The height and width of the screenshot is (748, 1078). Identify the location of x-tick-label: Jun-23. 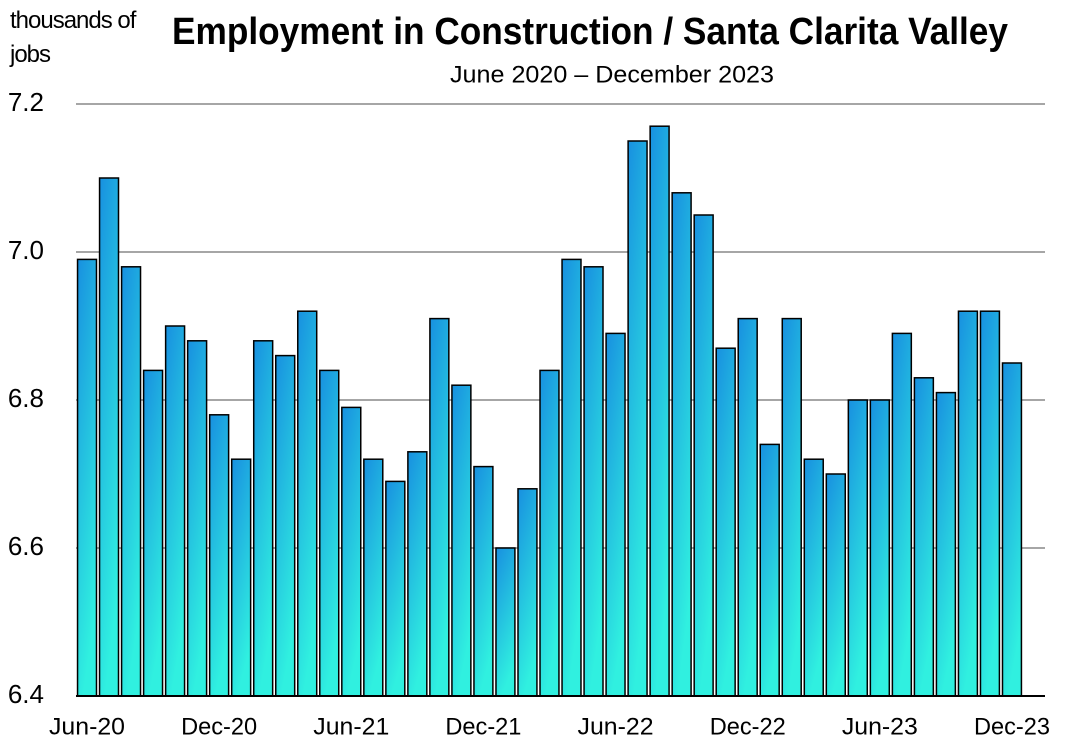
(880, 726).